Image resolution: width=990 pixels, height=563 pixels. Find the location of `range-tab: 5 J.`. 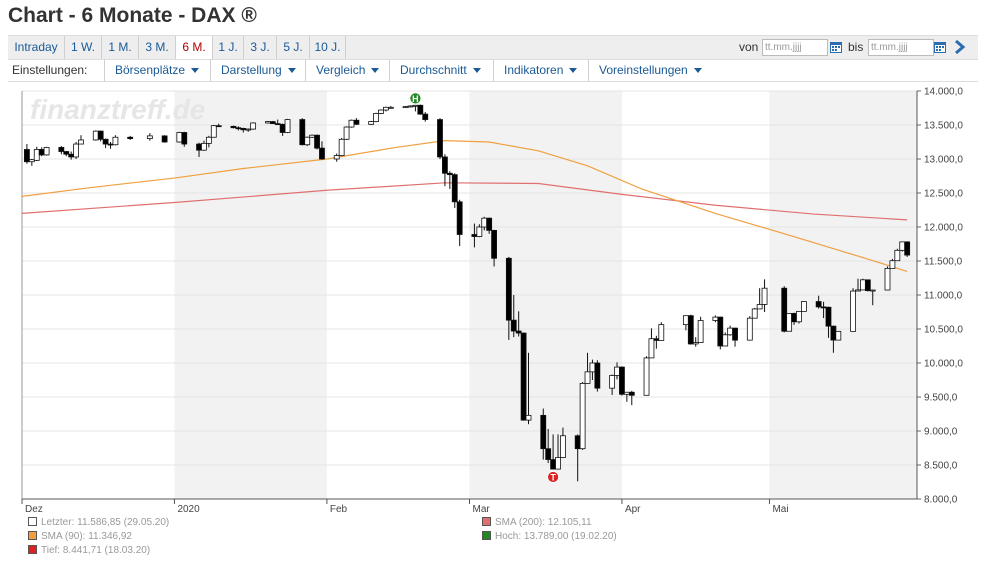

range-tab: 5 J. is located at coordinates (293, 47).